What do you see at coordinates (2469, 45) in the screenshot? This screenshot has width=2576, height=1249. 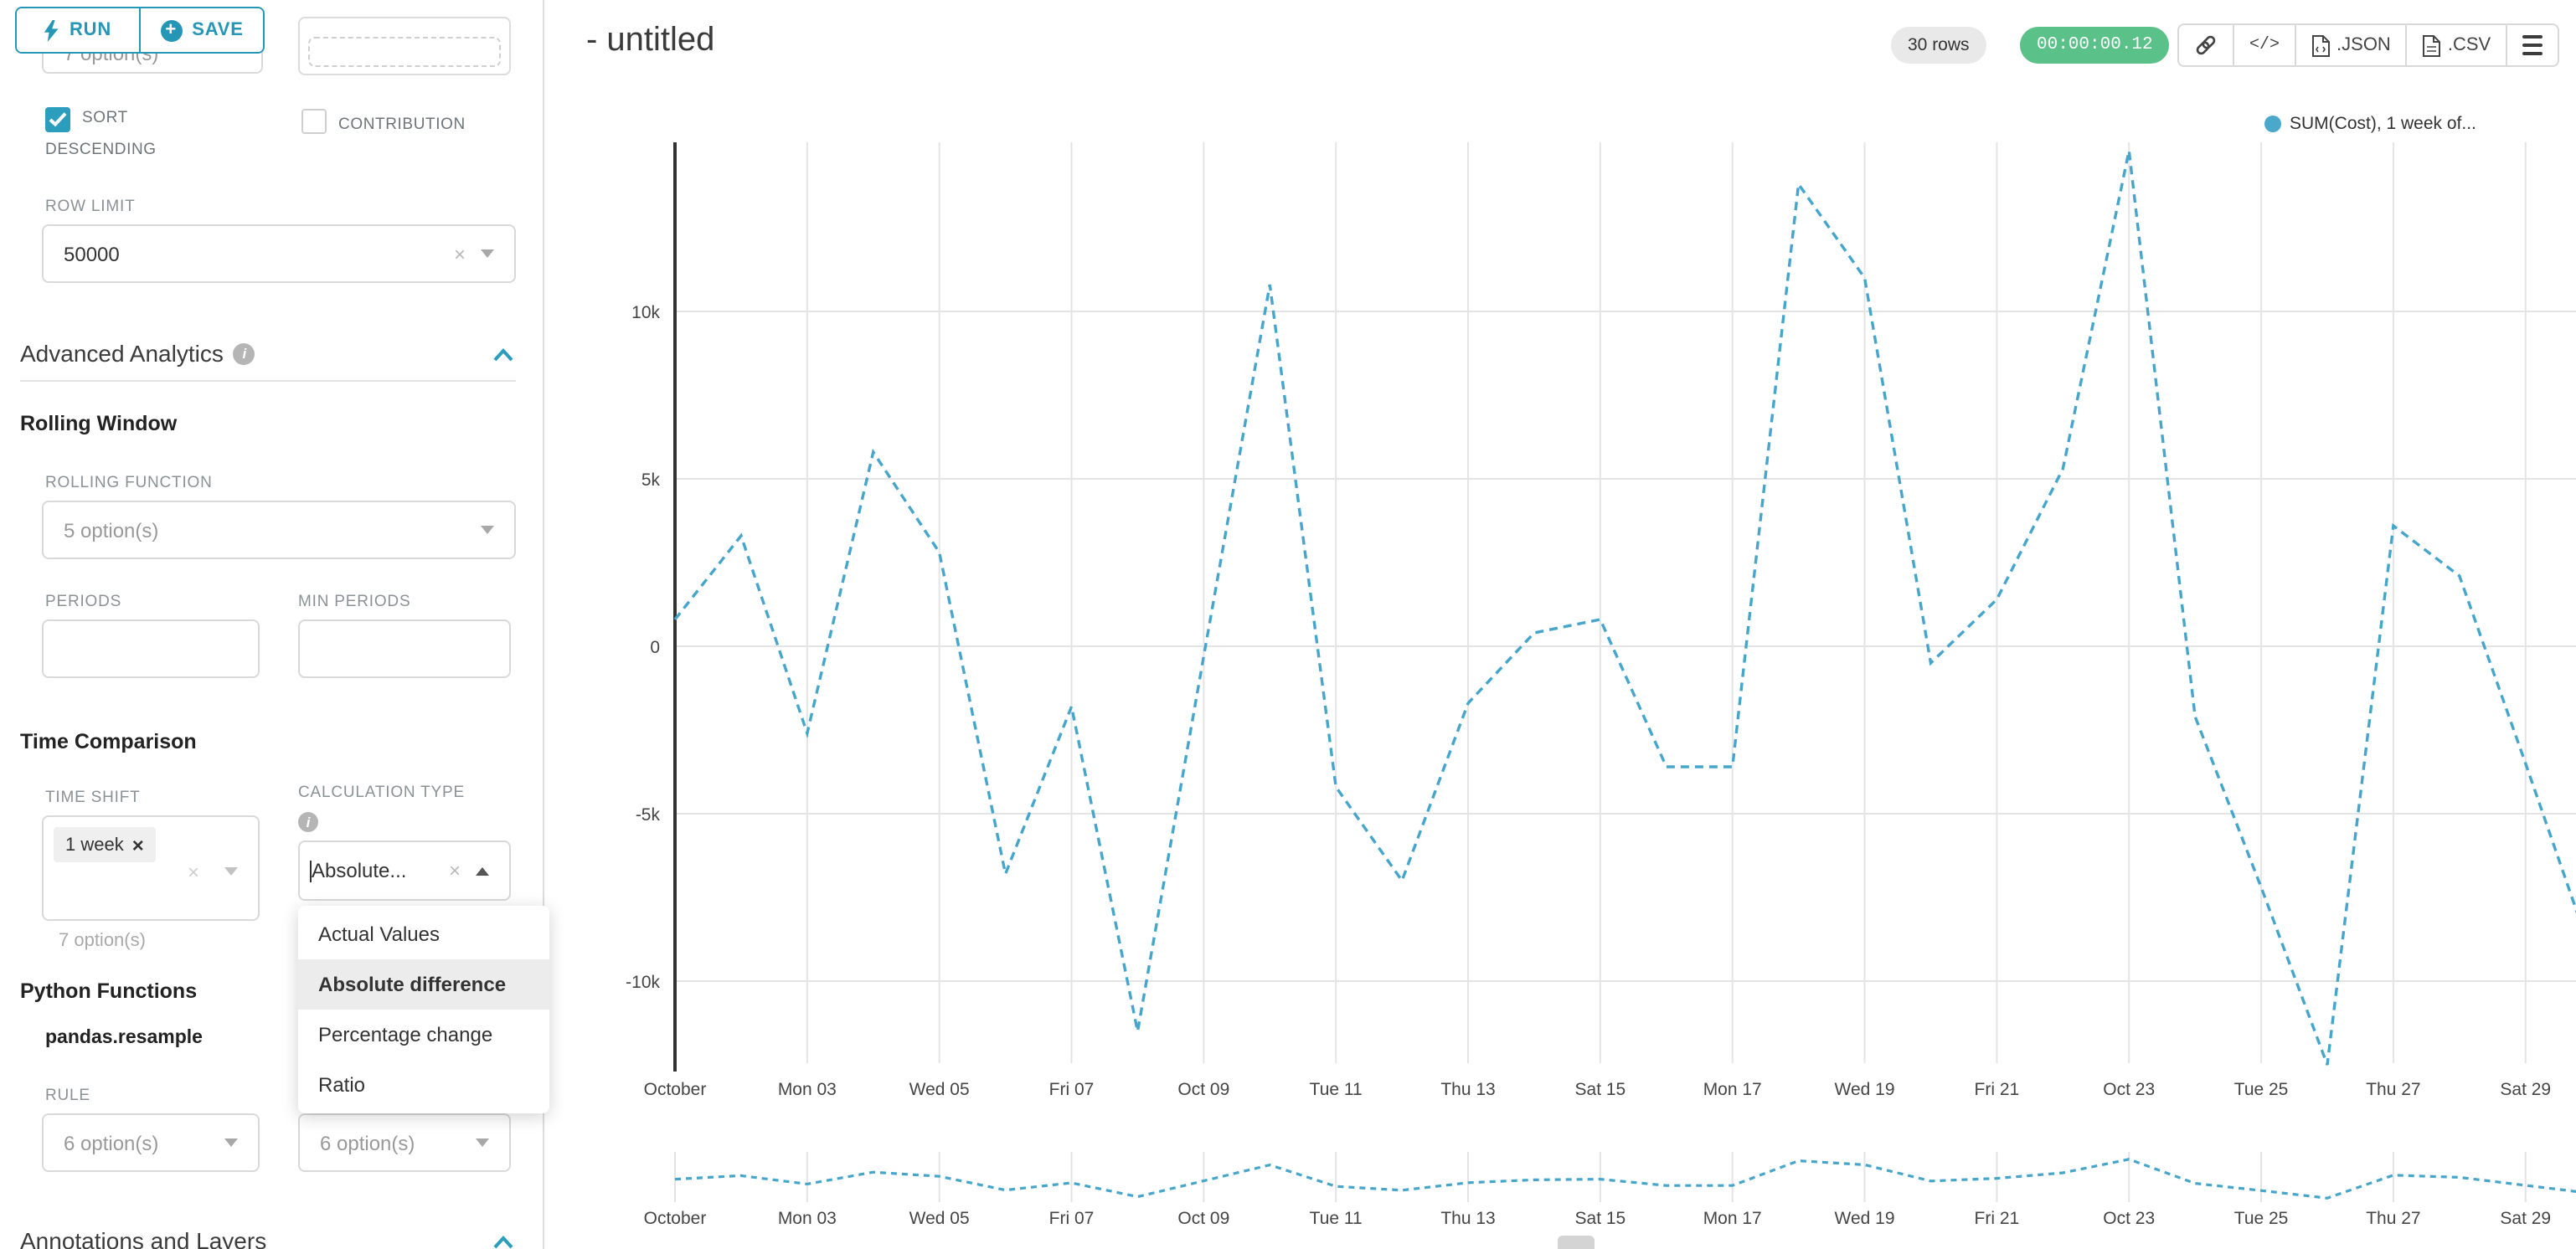 I see `export-csv-label: .CSV` at bounding box center [2469, 45].